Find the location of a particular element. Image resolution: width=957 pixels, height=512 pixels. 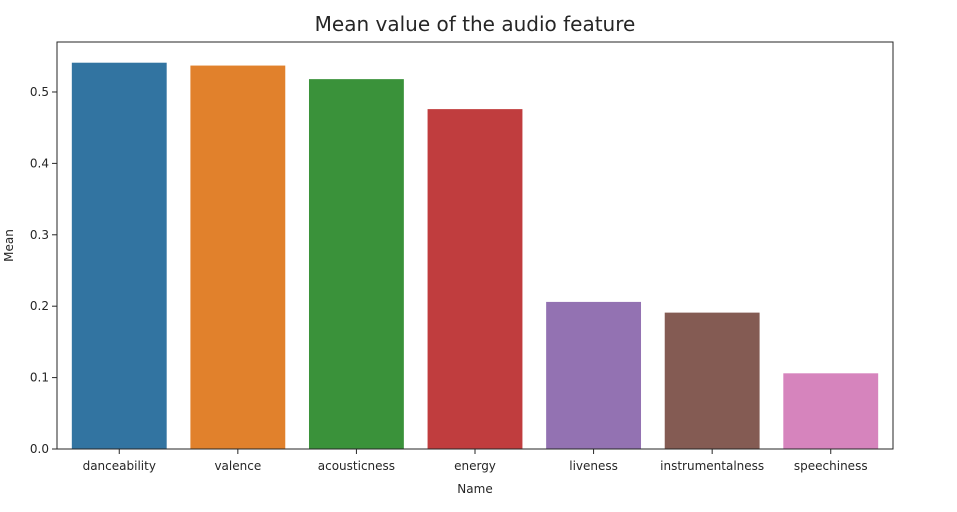

x-tick-label-speechiness: speechiness is located at coordinates (831, 466).